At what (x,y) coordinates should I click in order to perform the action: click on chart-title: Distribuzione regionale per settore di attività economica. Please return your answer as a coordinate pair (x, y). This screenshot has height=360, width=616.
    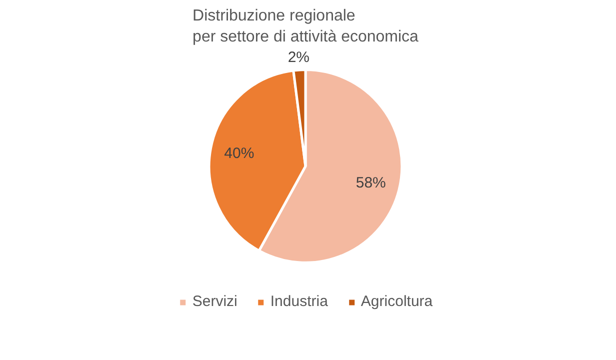
    Looking at the image, I should click on (305, 26).